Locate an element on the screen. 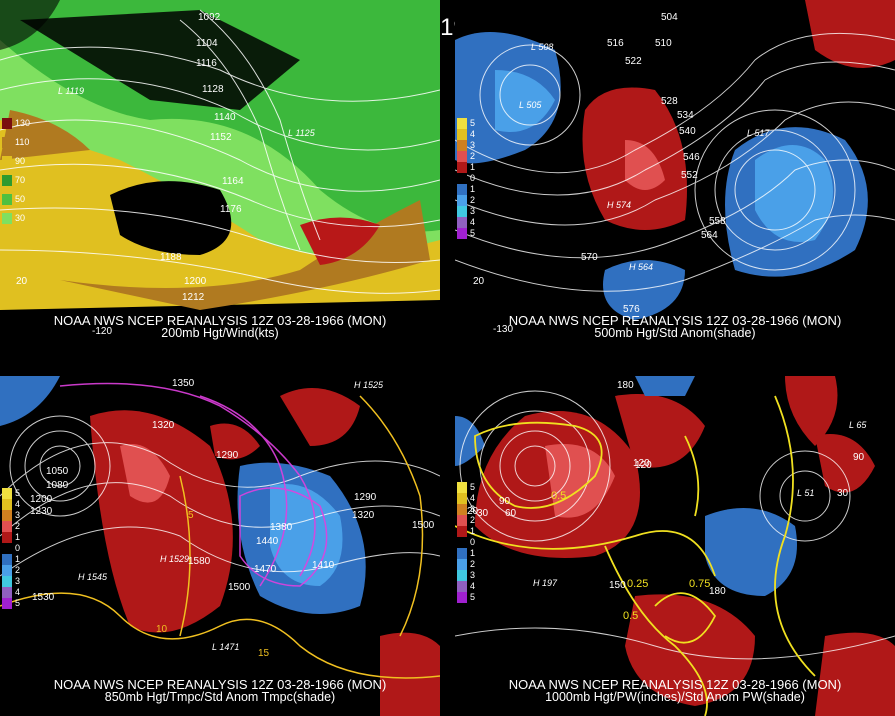 This screenshot has height=716, width=895. pw-label: 0.75 is located at coordinates (700, 584).